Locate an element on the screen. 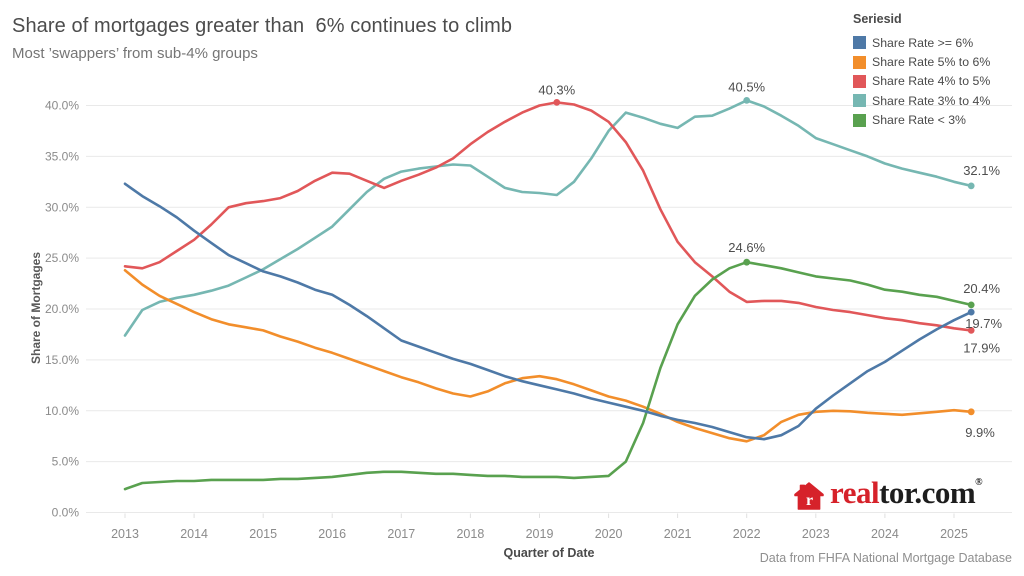  legend-item-1: Share Rate >= 6% is located at coordinates (937, 42).